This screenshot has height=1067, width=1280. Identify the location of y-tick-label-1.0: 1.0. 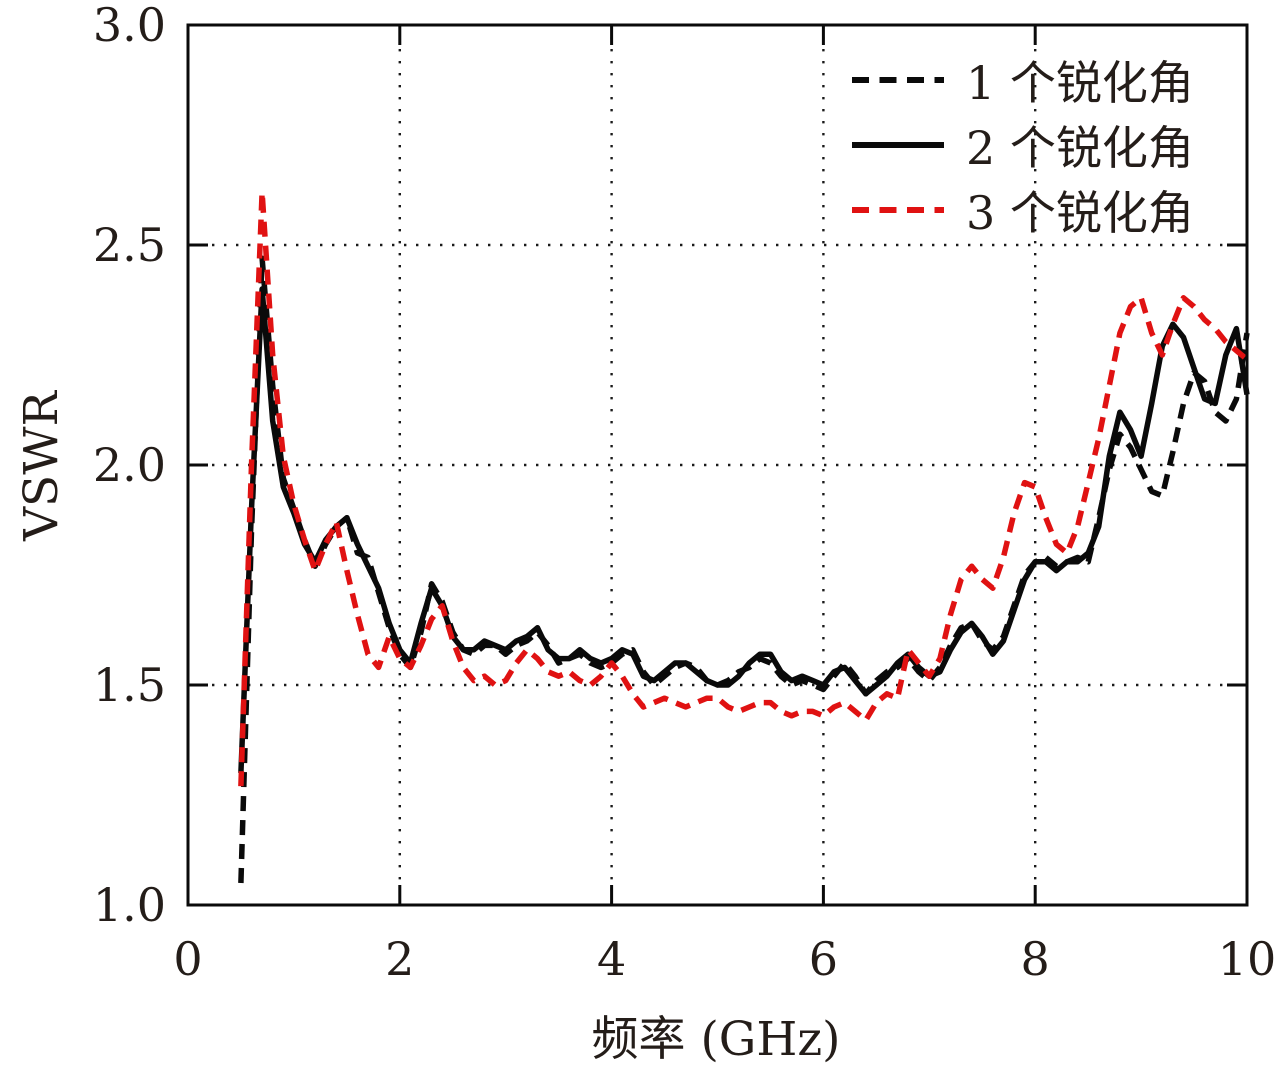
(129, 905).